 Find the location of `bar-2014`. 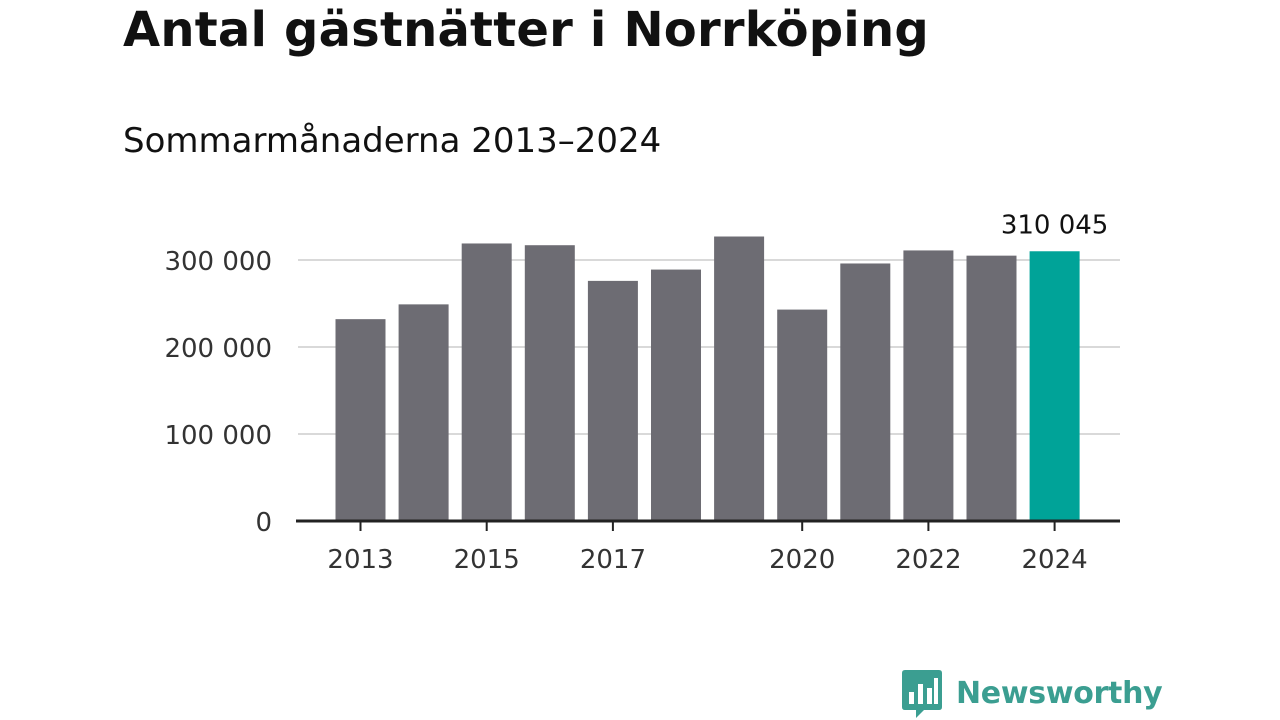

bar-2014 is located at coordinates (423, 412).